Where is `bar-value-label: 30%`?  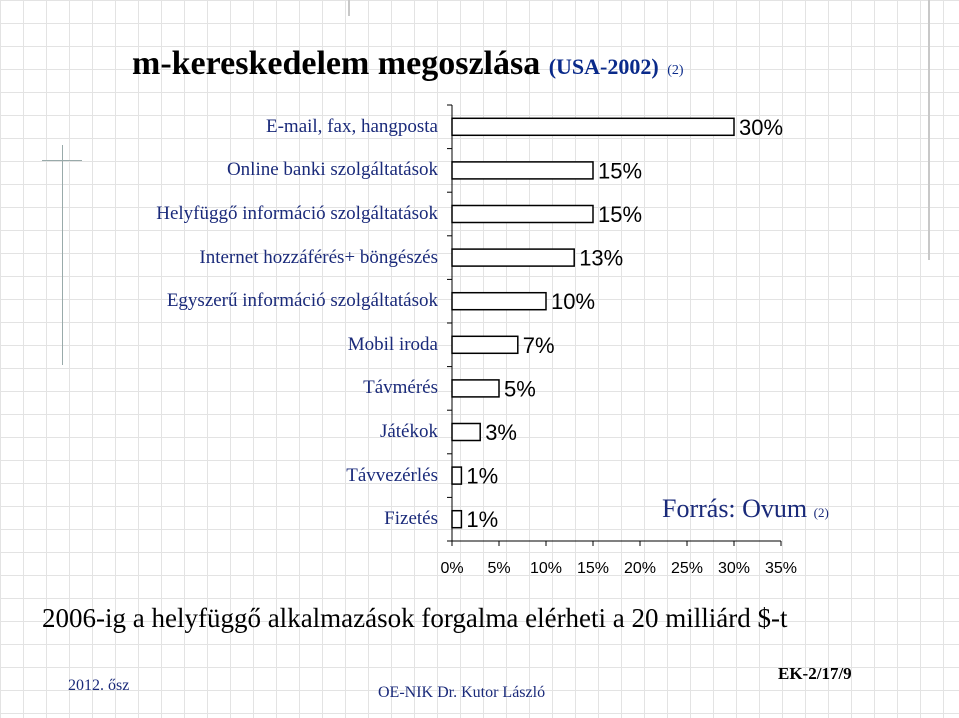 bar-value-label: 30% is located at coordinates (761, 127).